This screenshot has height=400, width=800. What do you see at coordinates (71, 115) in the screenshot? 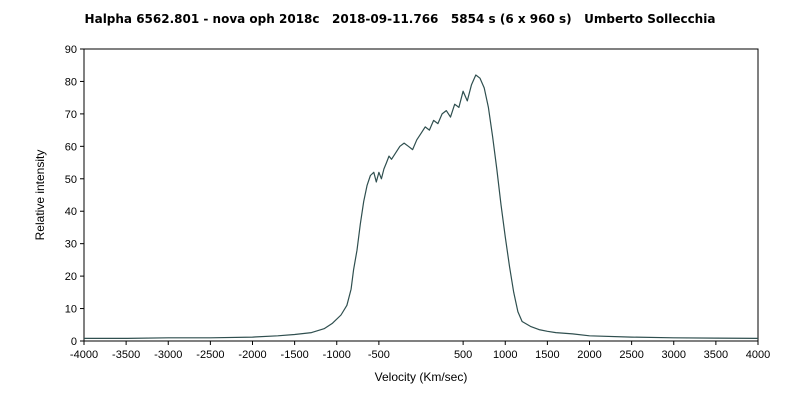
I see `y-tick-label: 70` at bounding box center [71, 115].